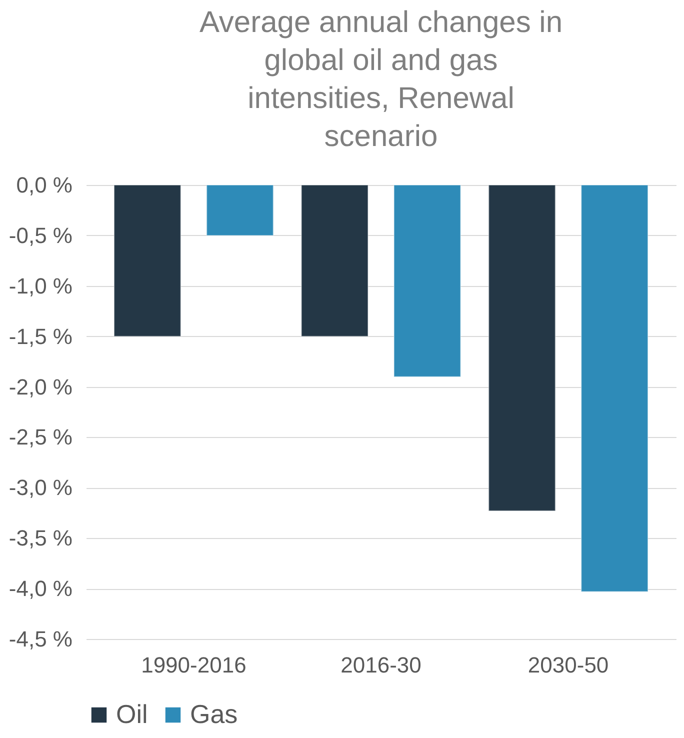  What do you see at coordinates (40, 336) in the screenshot?
I see `y-tick-label: -1,5 %` at bounding box center [40, 336].